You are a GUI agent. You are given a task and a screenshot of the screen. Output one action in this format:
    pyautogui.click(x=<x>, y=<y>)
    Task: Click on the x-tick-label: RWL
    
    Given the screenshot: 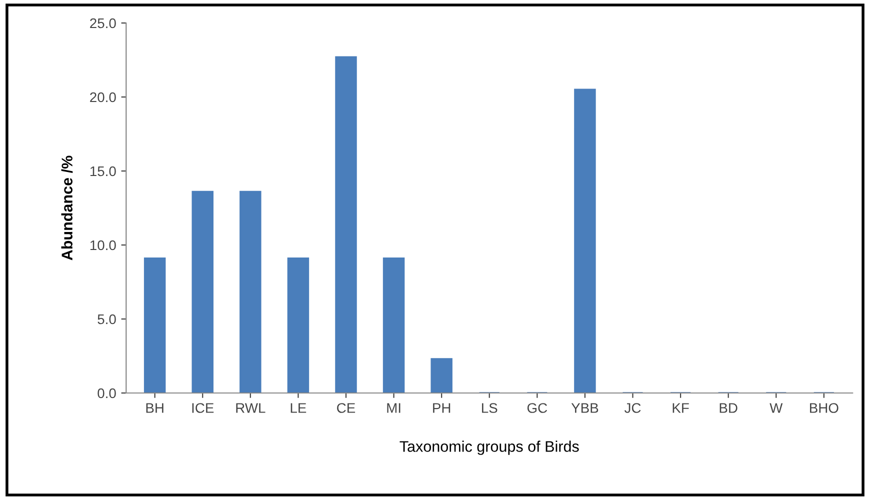 What is the action you would take?
    pyautogui.click(x=251, y=408)
    